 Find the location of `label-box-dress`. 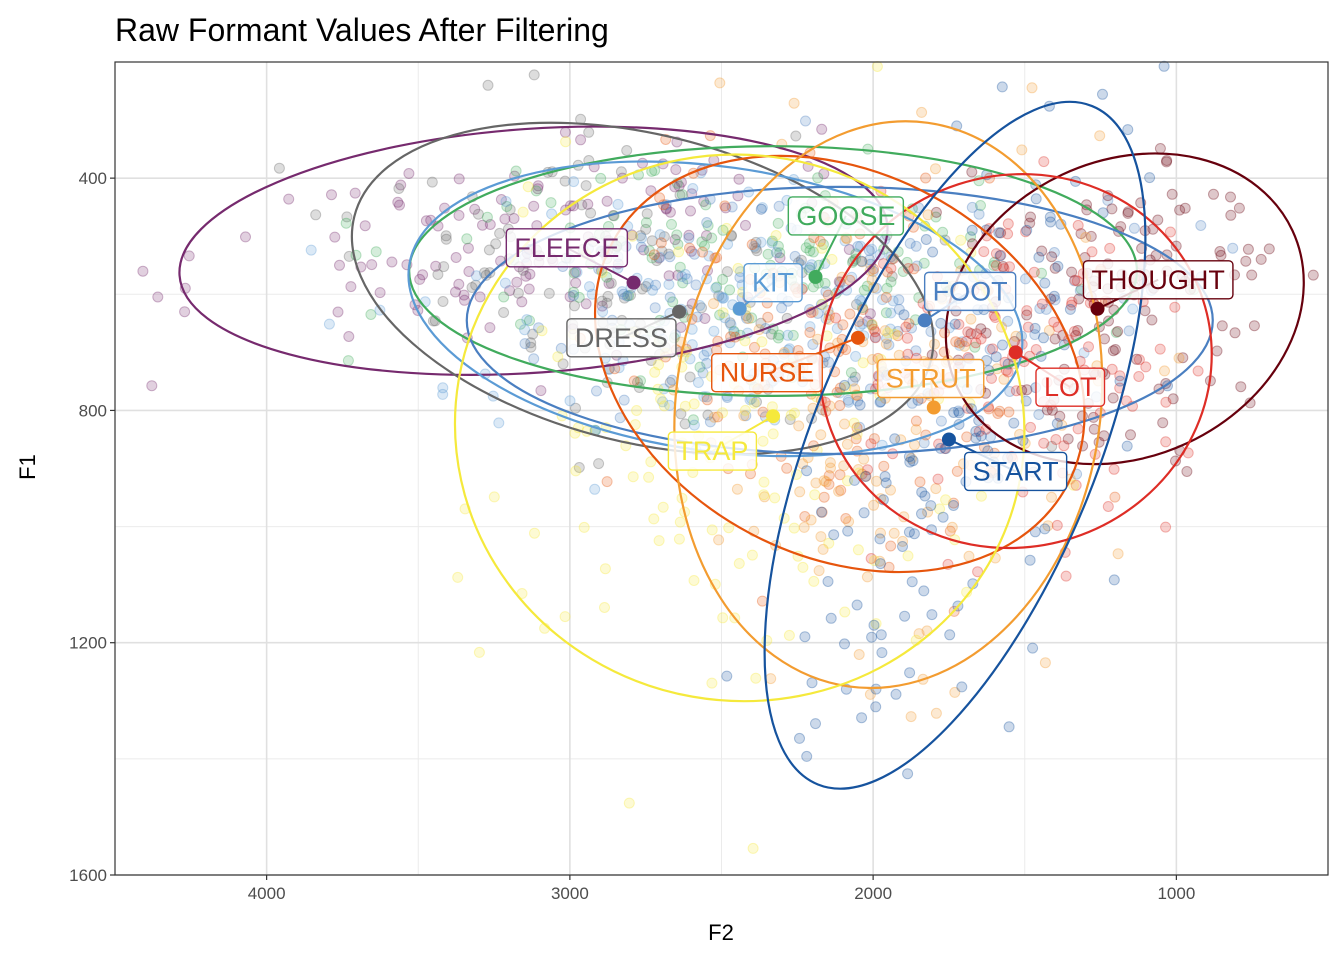

label-box-dress is located at coordinates (621, 338).